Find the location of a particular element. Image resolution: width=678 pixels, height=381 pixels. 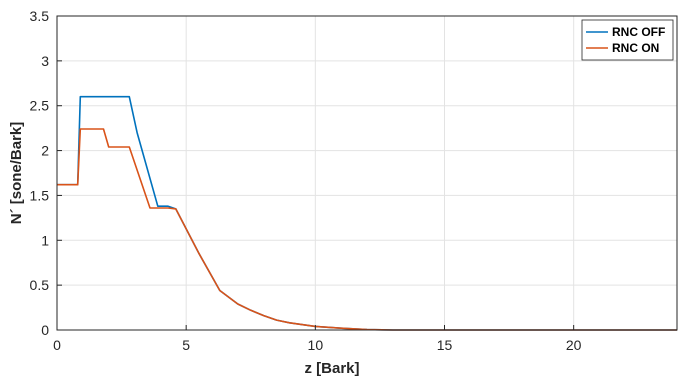

y-tick-label: 3.5 is located at coordinates (40, 16).